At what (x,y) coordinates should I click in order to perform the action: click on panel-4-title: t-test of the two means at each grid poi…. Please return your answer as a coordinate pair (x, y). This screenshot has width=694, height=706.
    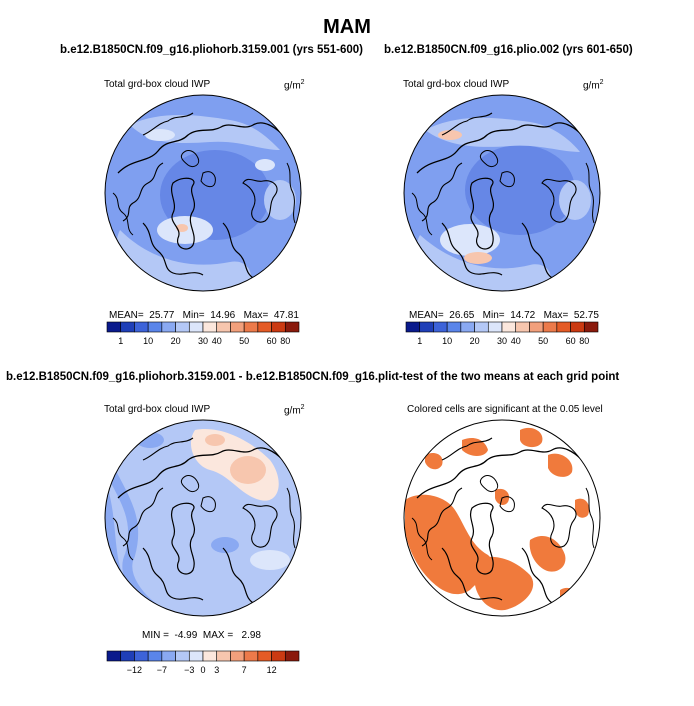
    Looking at the image, I should click on (507, 377).